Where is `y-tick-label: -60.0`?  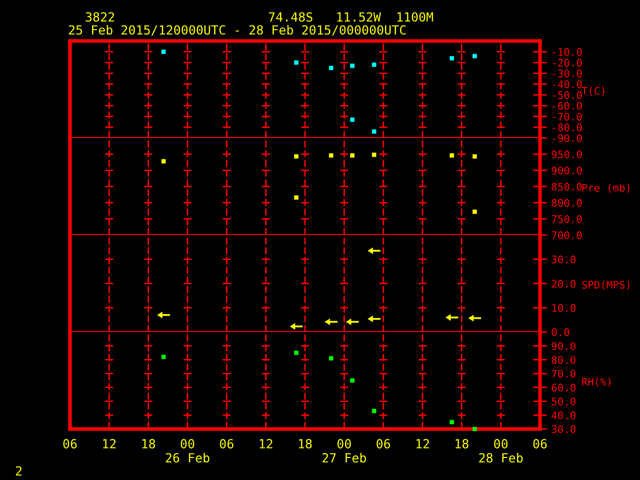
y-tick-label: -60.0 is located at coordinates (567, 106).